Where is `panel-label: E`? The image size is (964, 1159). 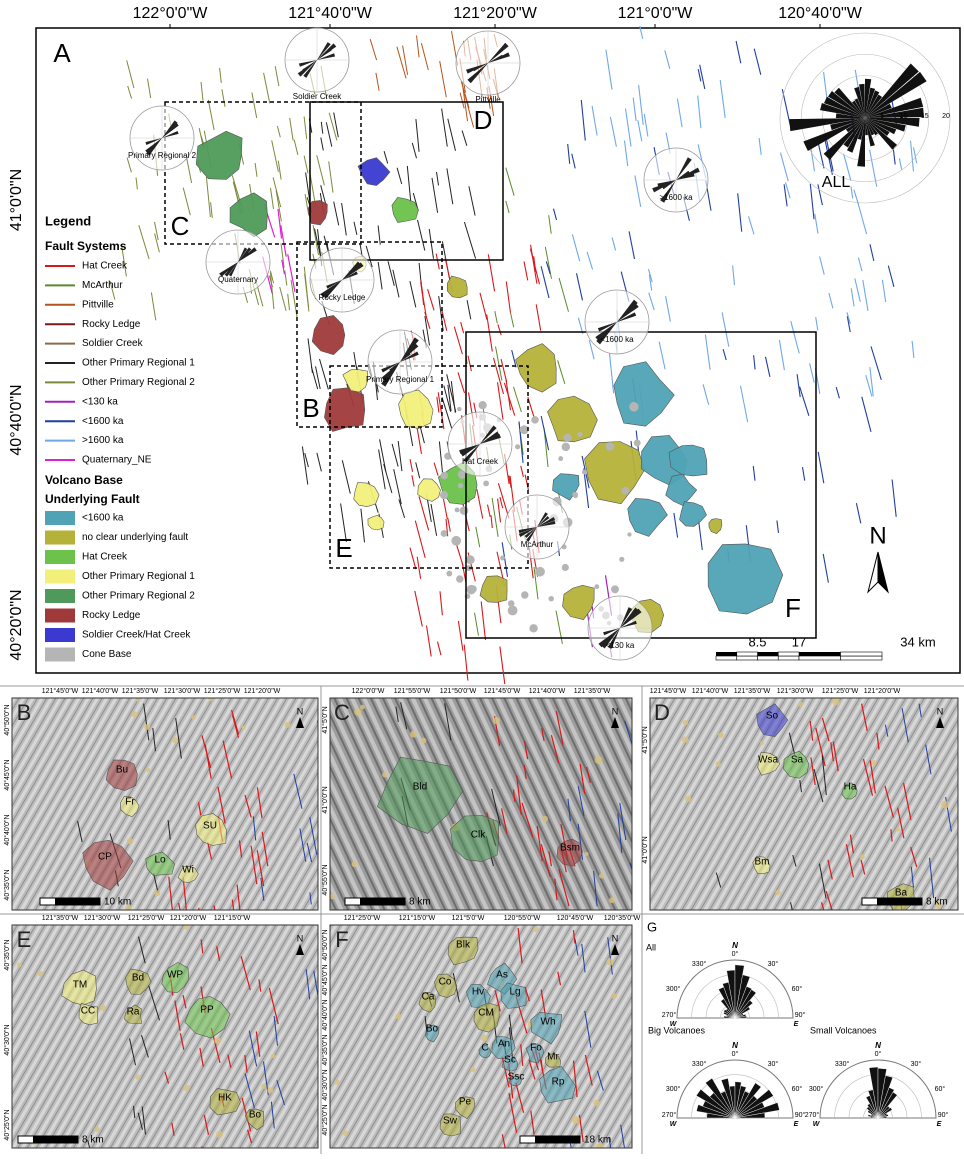 panel-label: E is located at coordinates (24, 939).